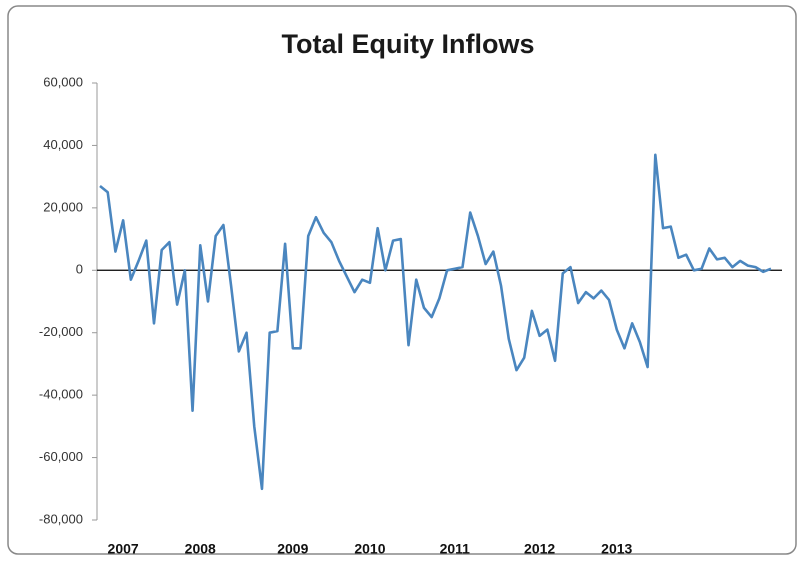 The width and height of the screenshot is (806, 562). What do you see at coordinates (63, 206) in the screenshot?
I see `y-tick-label: 20,000` at bounding box center [63, 206].